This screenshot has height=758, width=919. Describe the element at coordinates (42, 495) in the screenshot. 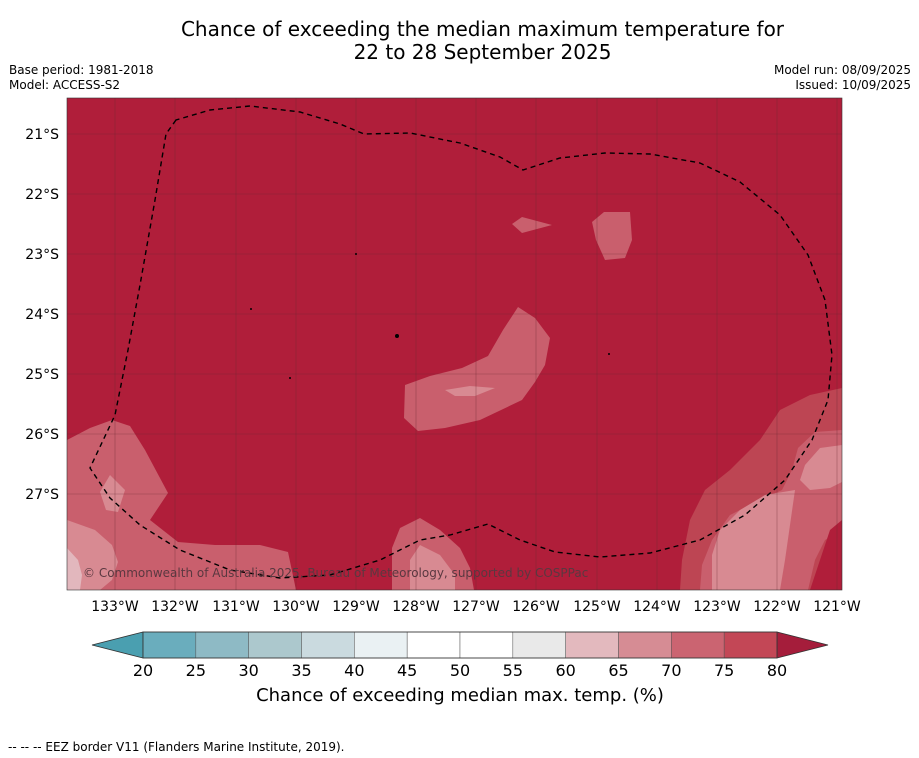

I see `lat-label-27s: 27°S` at that location.